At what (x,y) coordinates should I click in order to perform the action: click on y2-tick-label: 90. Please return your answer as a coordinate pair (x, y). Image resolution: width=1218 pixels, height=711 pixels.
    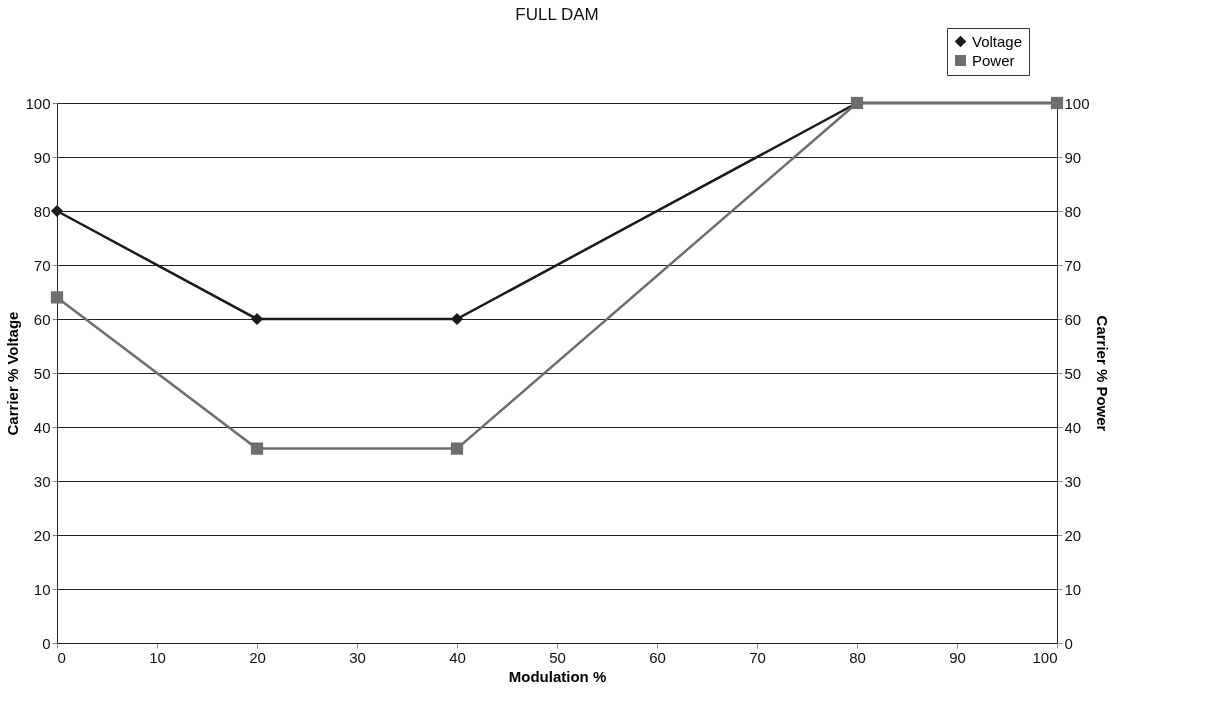
    Looking at the image, I should click on (1073, 157).